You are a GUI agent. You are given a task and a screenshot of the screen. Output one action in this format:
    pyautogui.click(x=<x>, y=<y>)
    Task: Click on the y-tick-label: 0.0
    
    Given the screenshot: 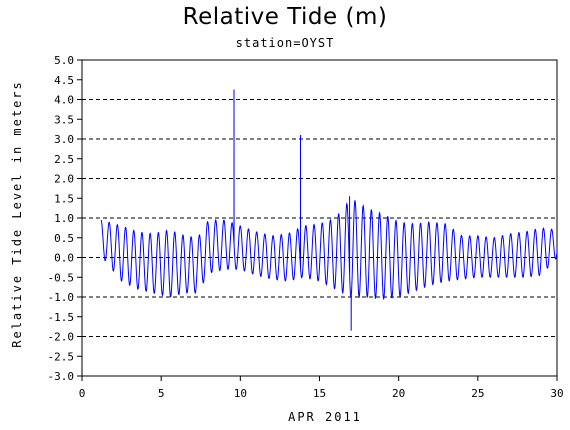 What is the action you would take?
    pyautogui.click(x=64, y=258)
    